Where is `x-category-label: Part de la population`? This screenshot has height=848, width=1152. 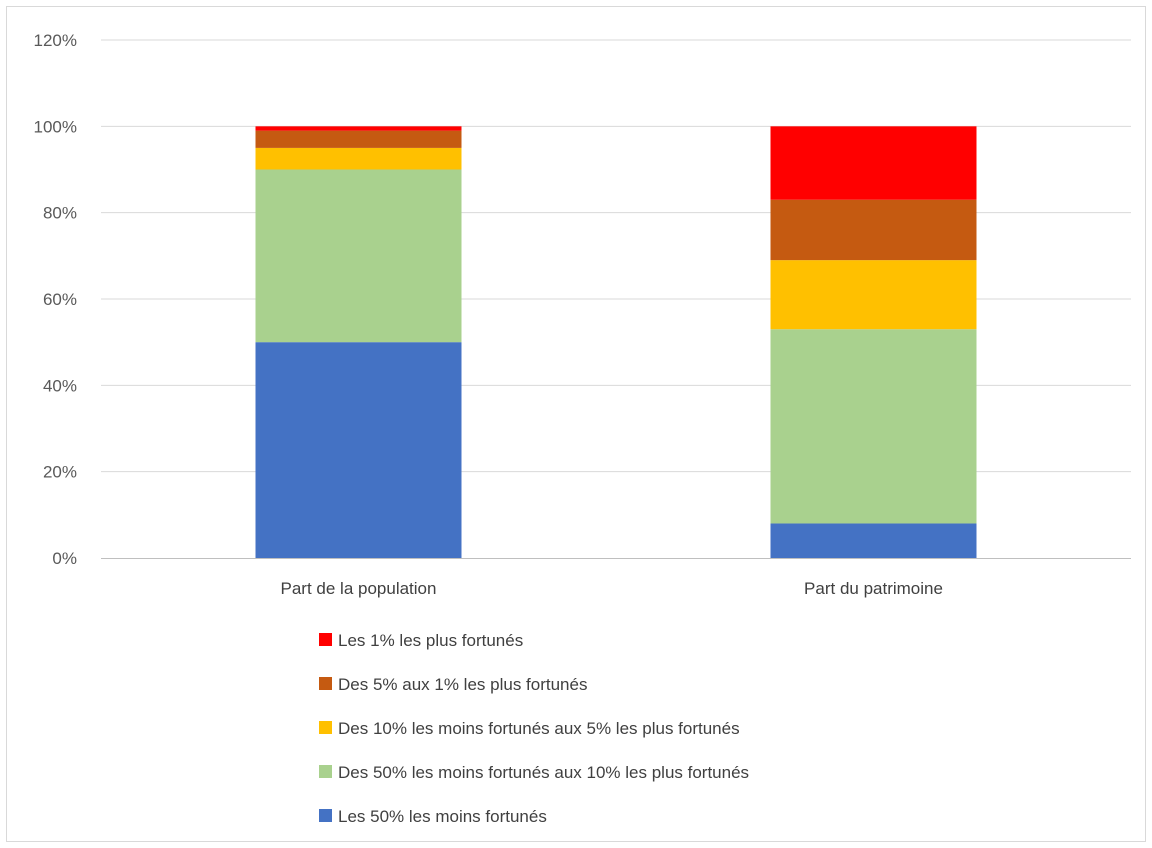 x-category-label: Part de la population is located at coordinates (359, 588).